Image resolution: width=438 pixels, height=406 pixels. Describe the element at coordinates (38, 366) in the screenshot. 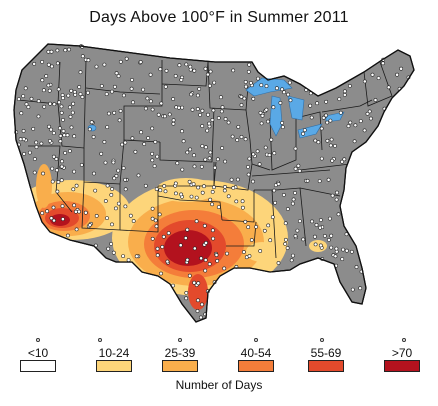

I see `legend-swatch-lt10` at that location.